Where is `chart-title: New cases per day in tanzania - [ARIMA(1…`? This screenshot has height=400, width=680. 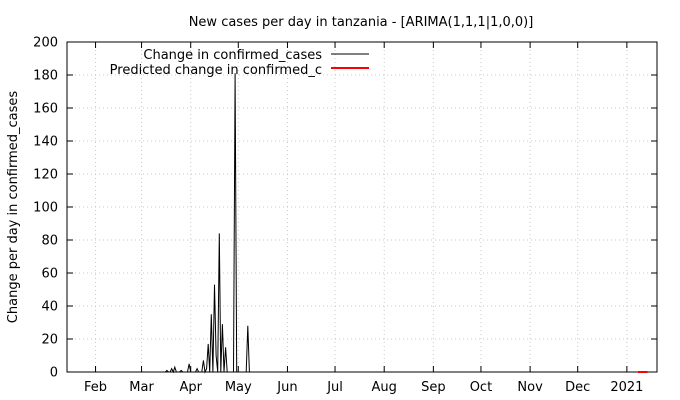 chart-title: New cases per day in tanzania - [ARIMA(1… is located at coordinates (361, 22).